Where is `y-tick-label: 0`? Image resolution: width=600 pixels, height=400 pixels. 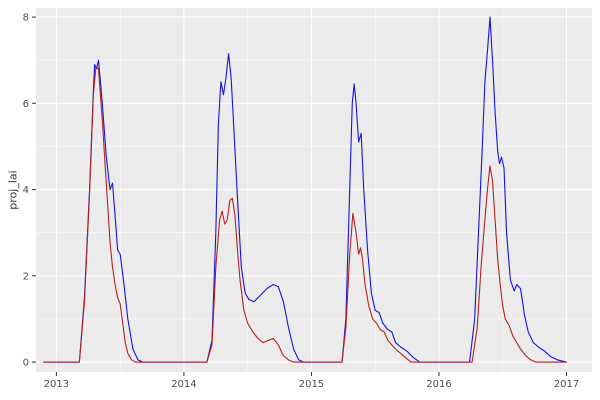 y-tick-label: 0 is located at coordinates (26, 363).